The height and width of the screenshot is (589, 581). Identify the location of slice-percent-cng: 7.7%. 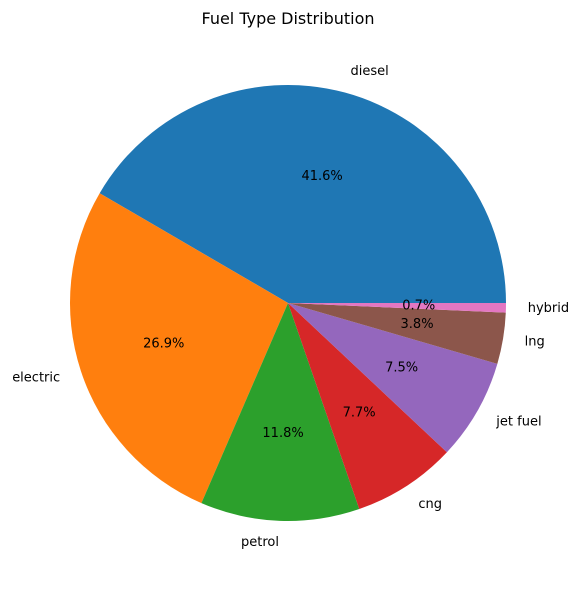
(359, 412).